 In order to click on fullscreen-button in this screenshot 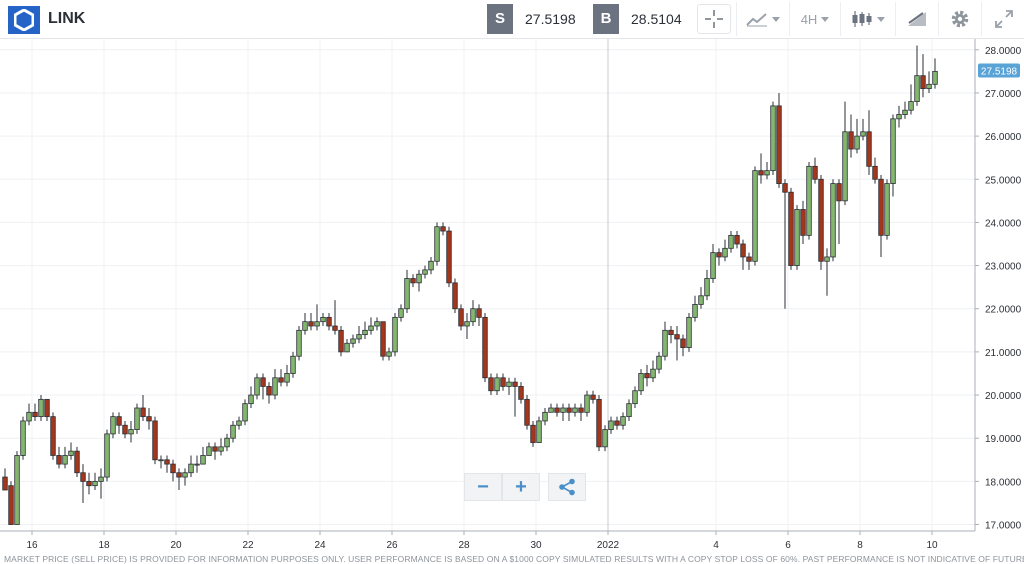, I will do `click(1002, 19)`.